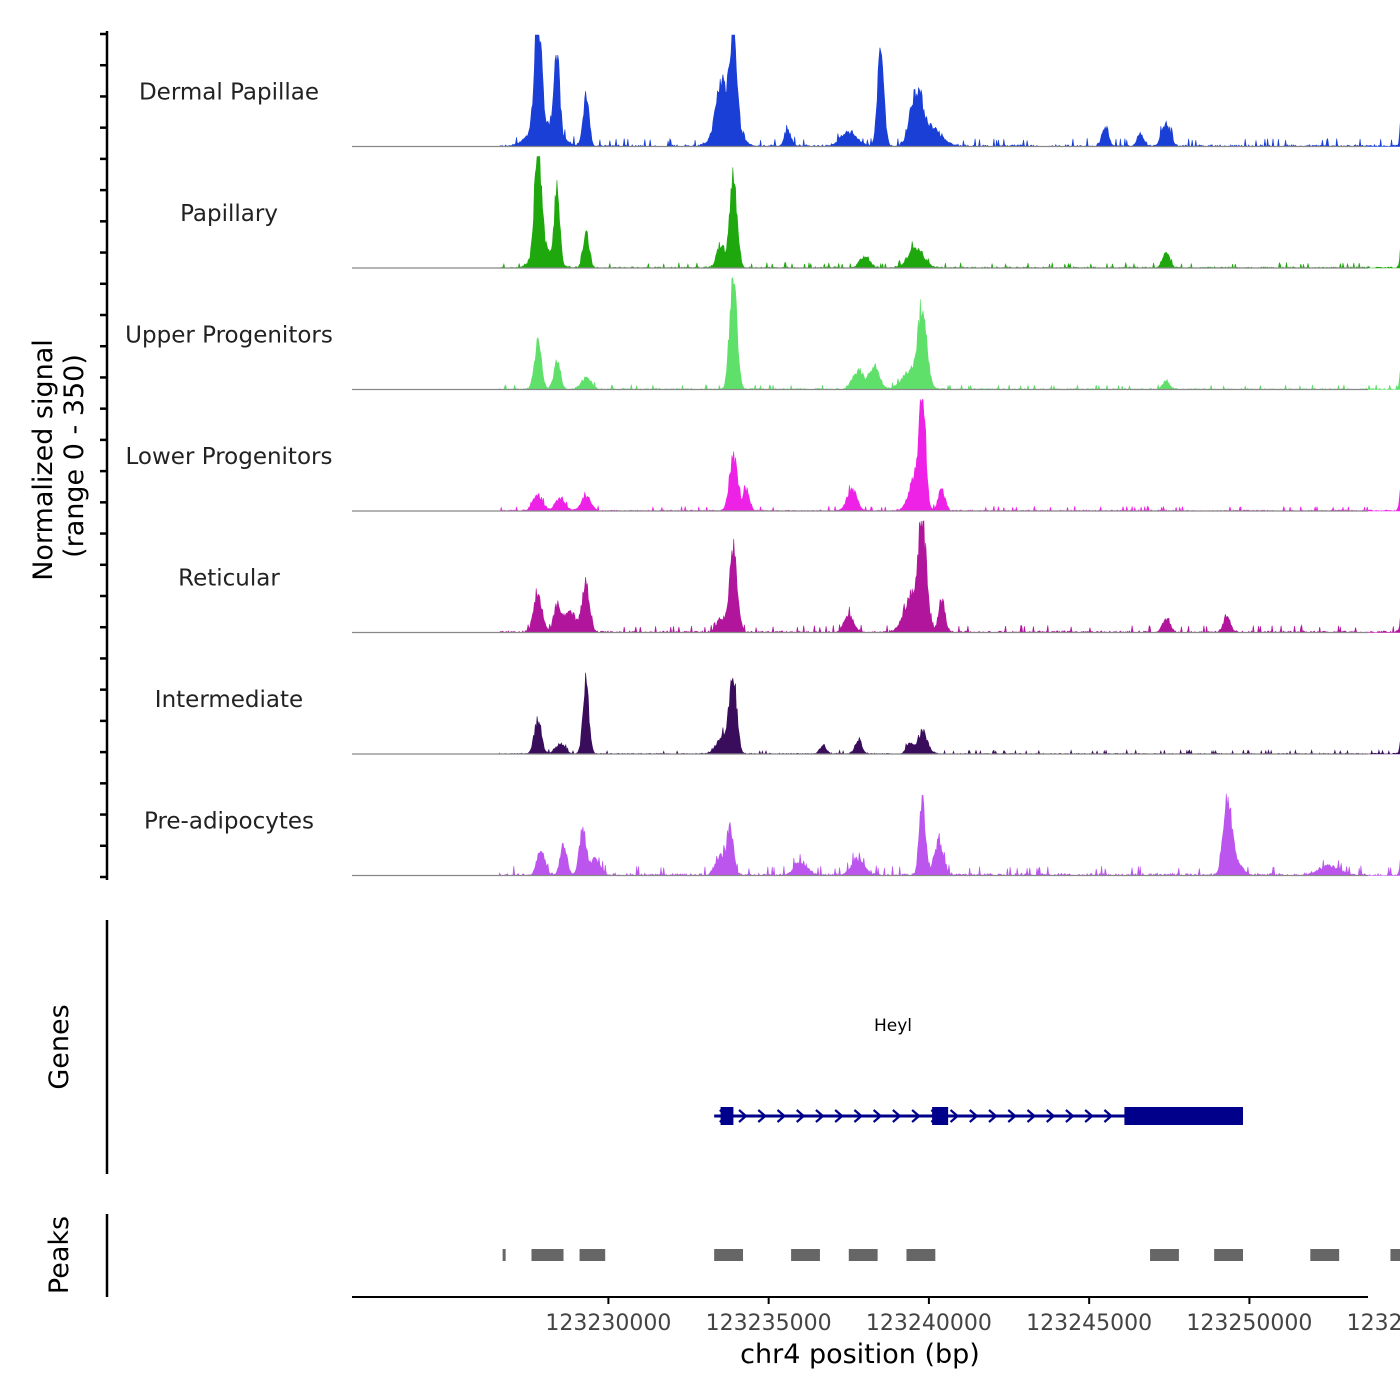  I want to click on track-intermediate: Intermediate, so click(777, 714).